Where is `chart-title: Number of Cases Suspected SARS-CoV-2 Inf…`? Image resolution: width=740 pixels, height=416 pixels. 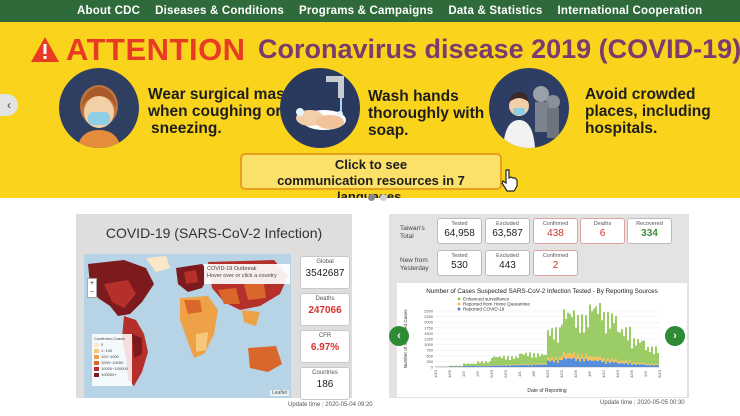 chart-title: Number of Cases Suspected SARS-CoV-2 Inf… is located at coordinates (542, 291).